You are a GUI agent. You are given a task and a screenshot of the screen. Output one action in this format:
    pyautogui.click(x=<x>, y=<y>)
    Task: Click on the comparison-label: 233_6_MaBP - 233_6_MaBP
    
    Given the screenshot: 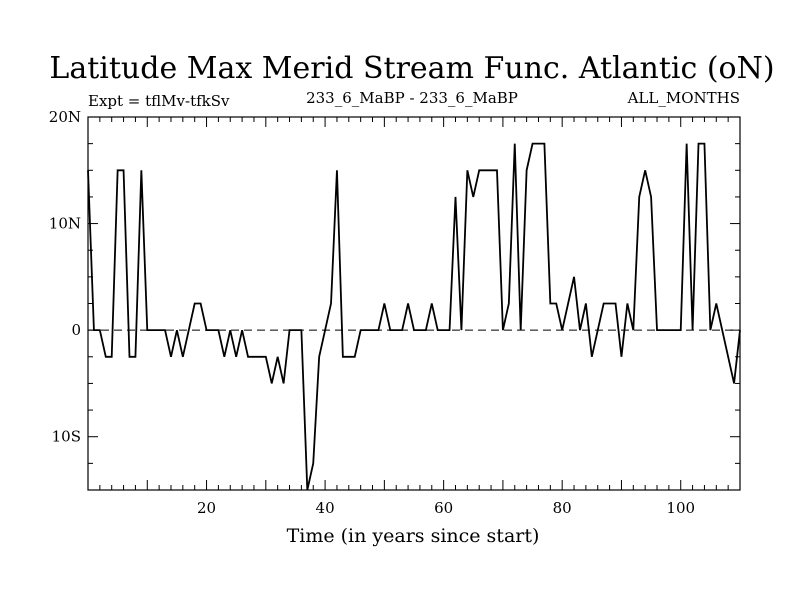 What is the action you would take?
    pyautogui.click(x=412, y=98)
    